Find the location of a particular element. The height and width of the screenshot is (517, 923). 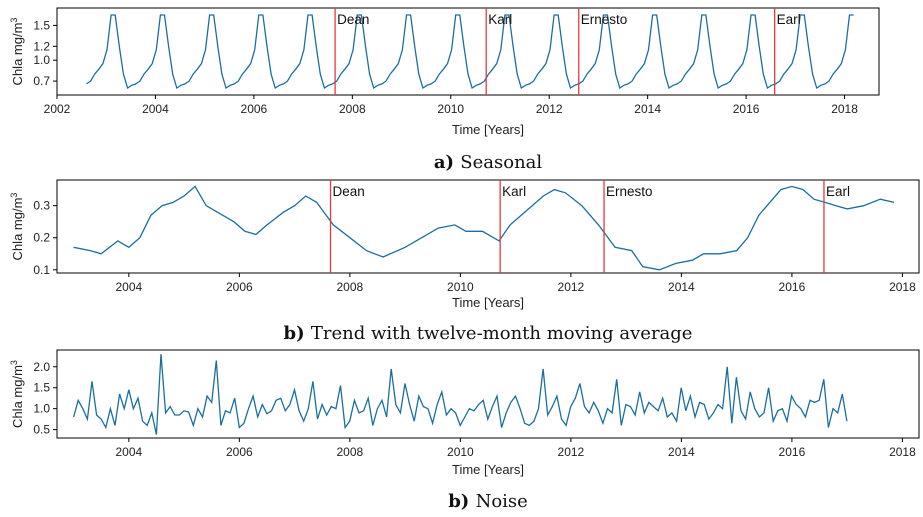

y-tick-label: 0.5 is located at coordinates (41, 430).